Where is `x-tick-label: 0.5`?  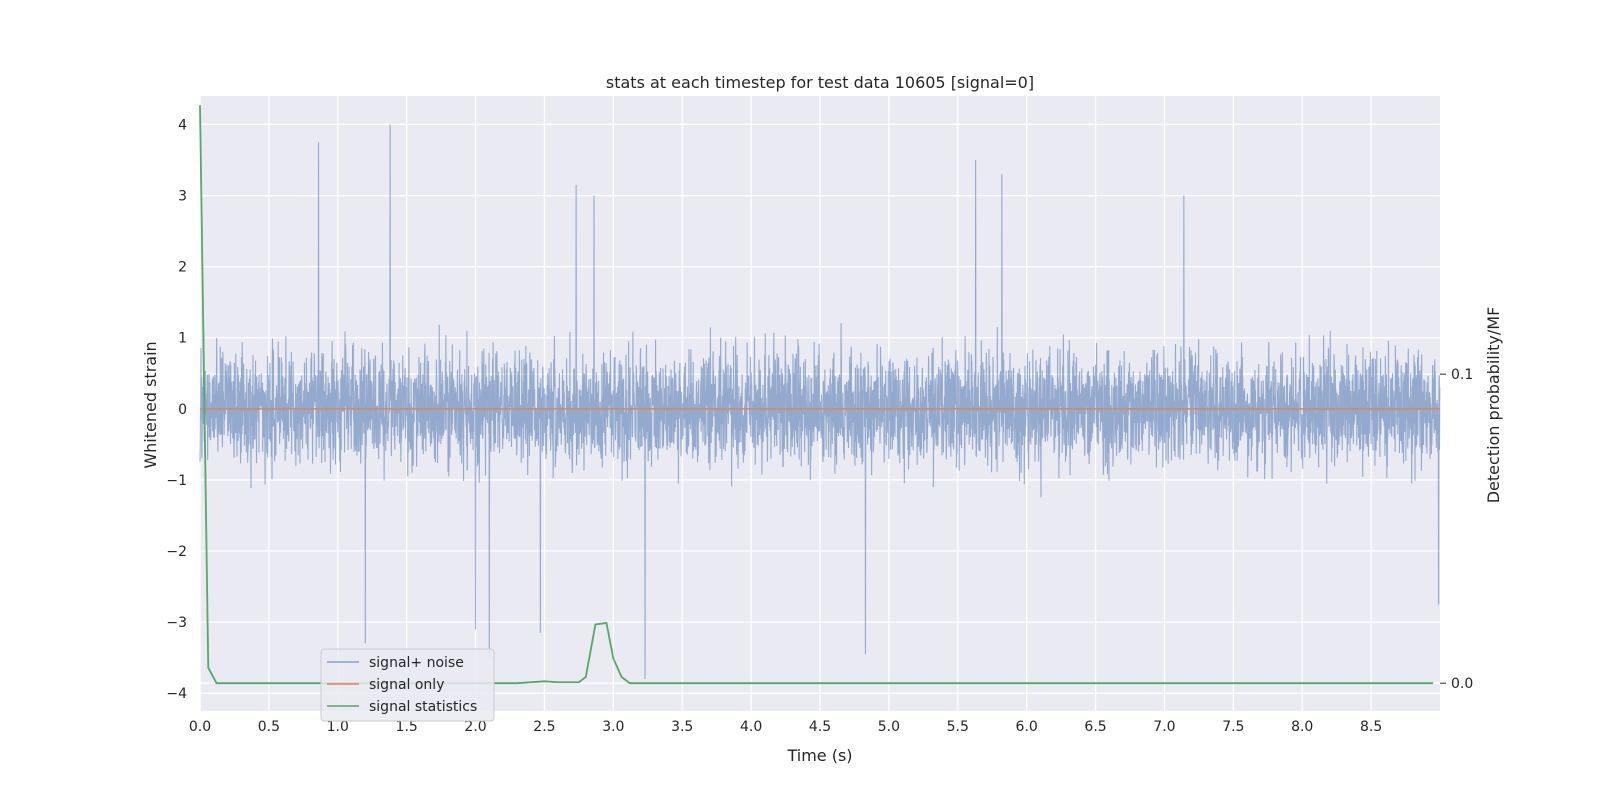
x-tick-label: 0.5 is located at coordinates (269, 727).